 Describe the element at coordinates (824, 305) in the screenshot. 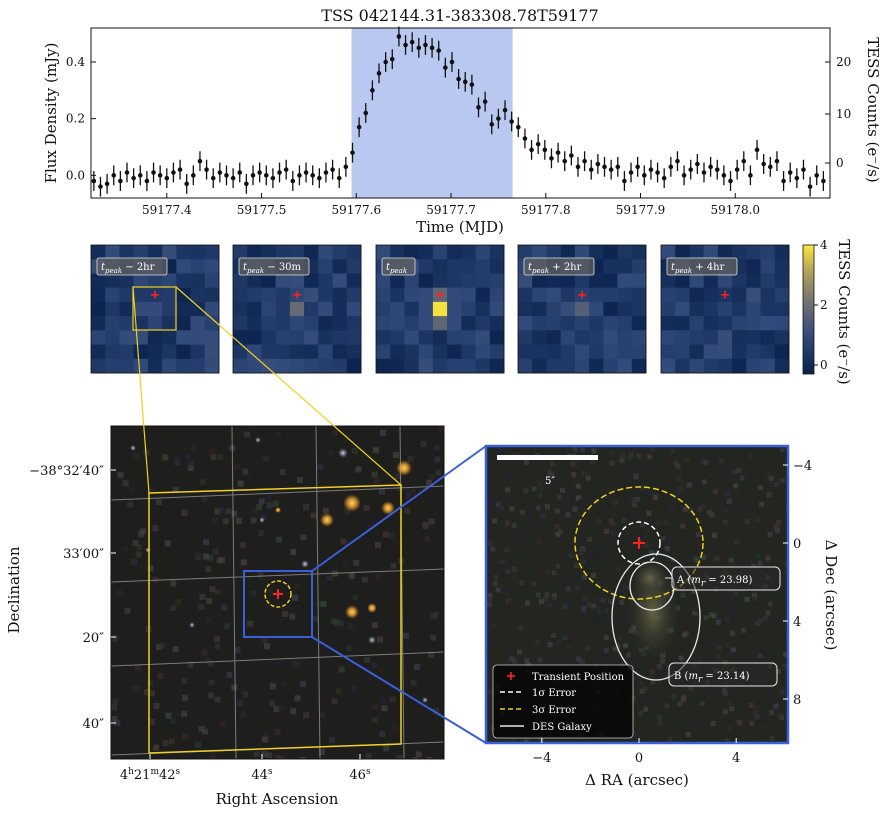

I see `colorbar-tick-label: 2` at that location.